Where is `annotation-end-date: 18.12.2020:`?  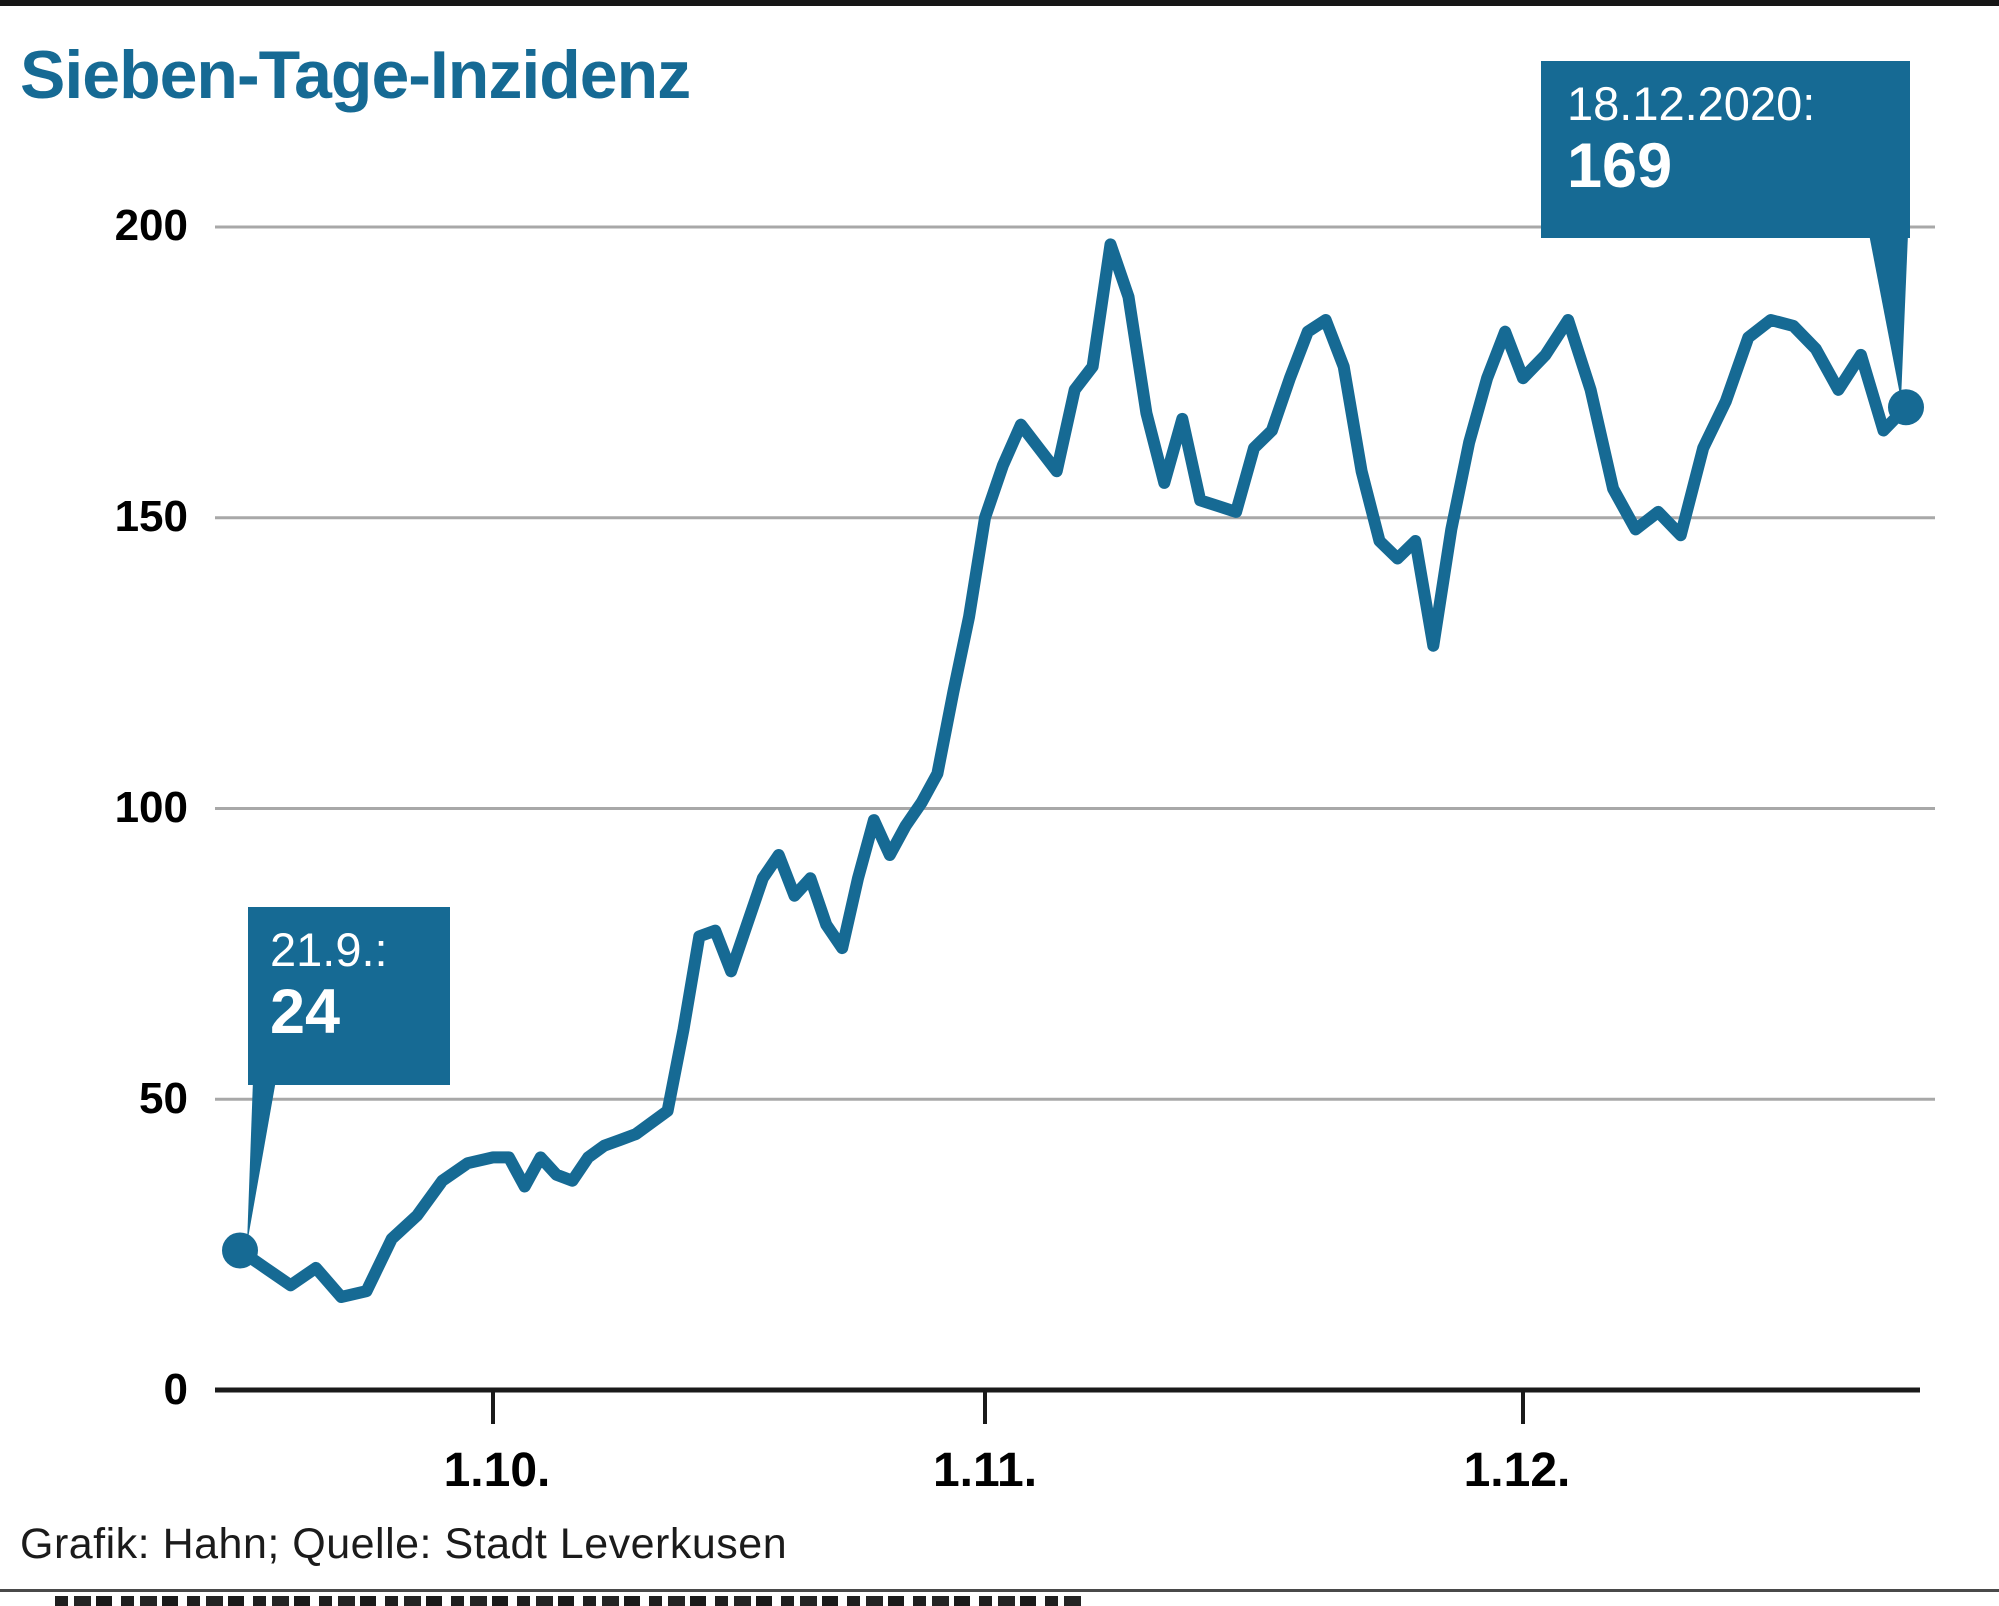
annotation-end-date: 18.12.2020: is located at coordinates (1691, 103).